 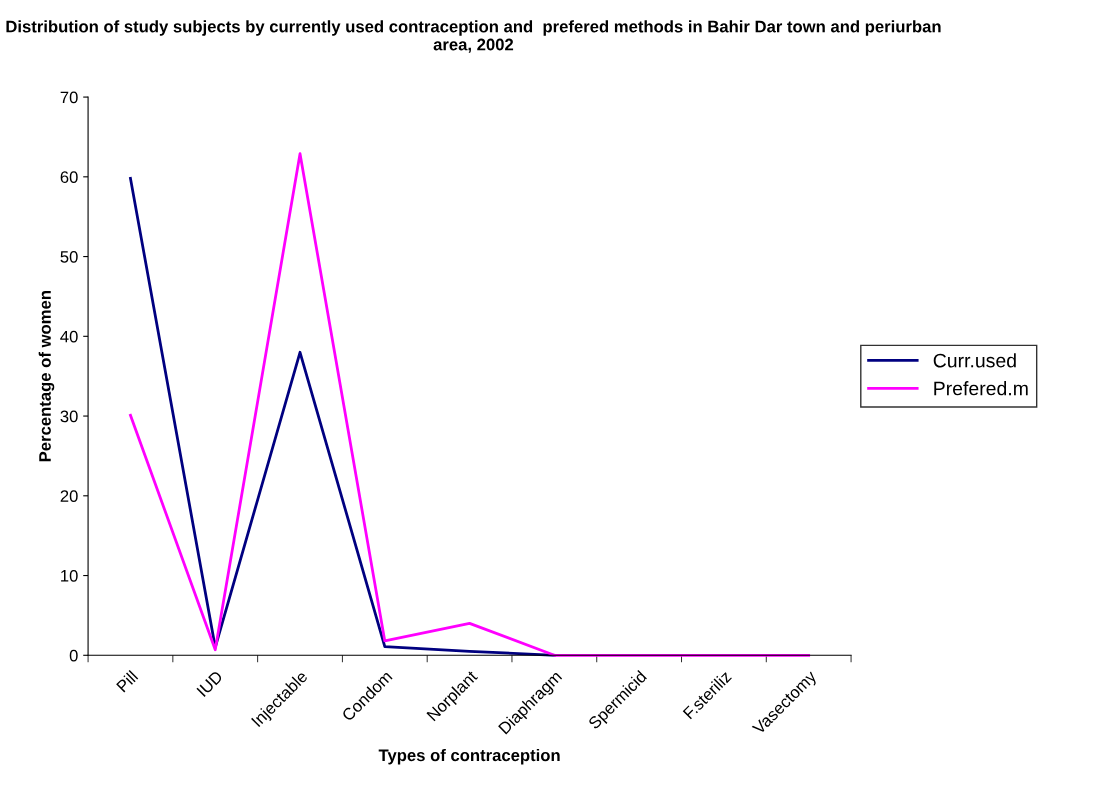 I want to click on y-tick-label: 70, so click(x=69, y=97).